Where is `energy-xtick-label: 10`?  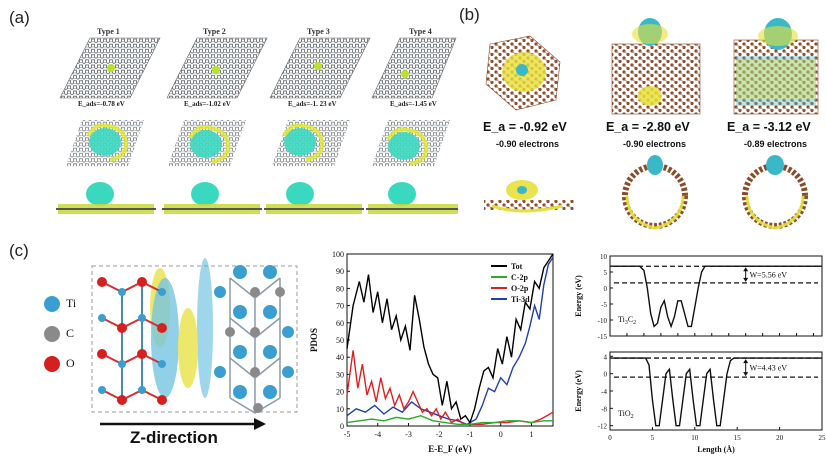
energy-xtick-label: 10 is located at coordinates (695, 438).